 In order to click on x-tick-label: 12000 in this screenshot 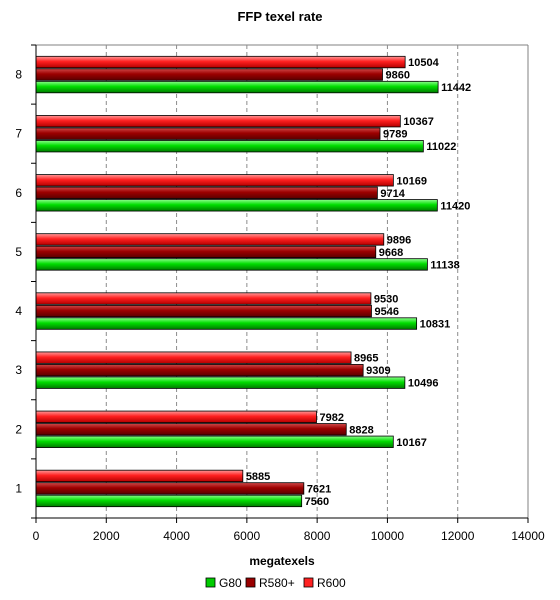, I will do `click(458, 536)`.